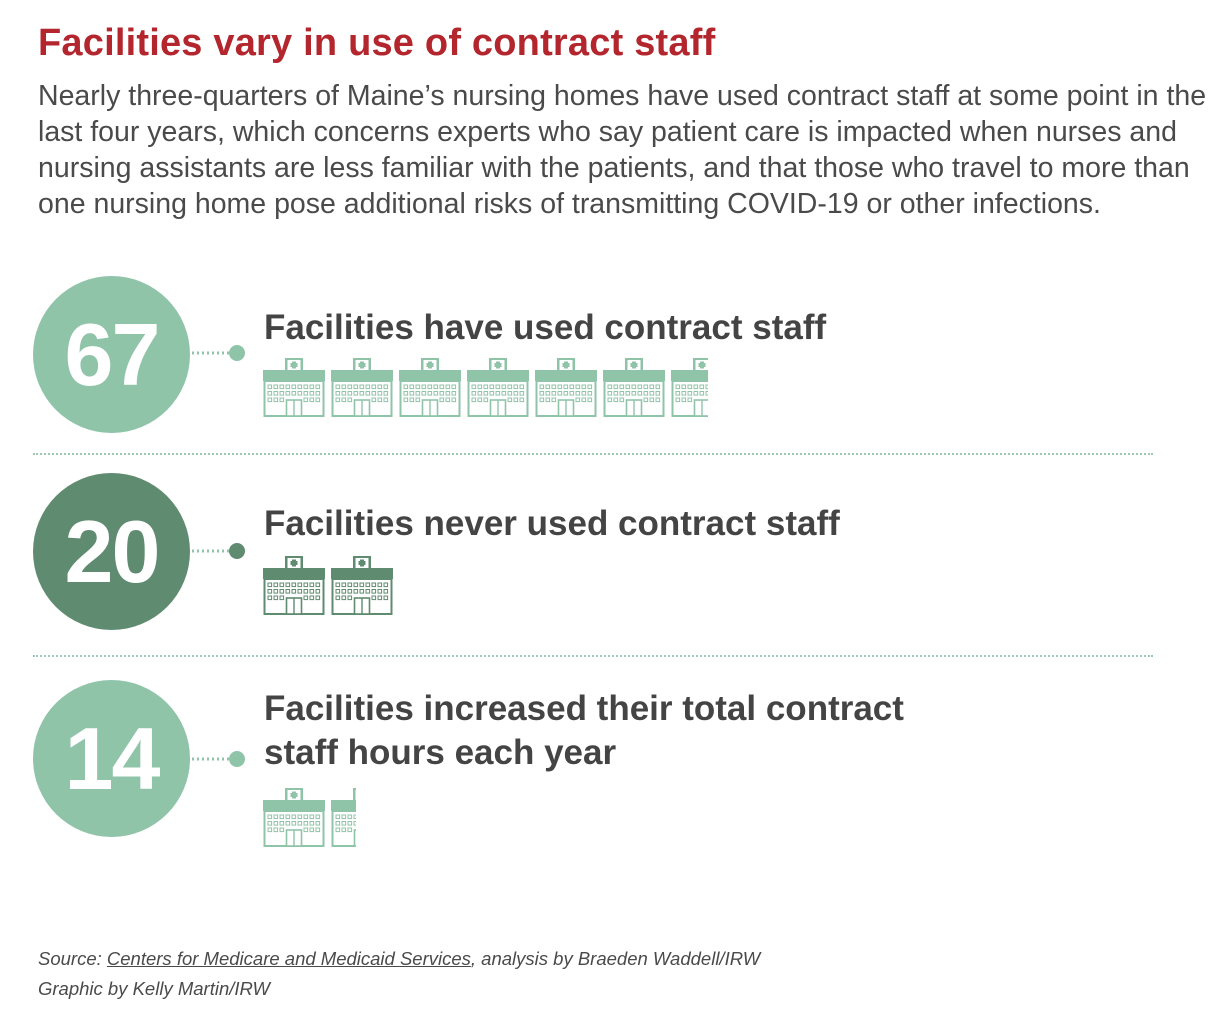 Image resolution: width=1215 pixels, height=1011 pixels. I want to click on stat-value-increased: 14, so click(112, 758).